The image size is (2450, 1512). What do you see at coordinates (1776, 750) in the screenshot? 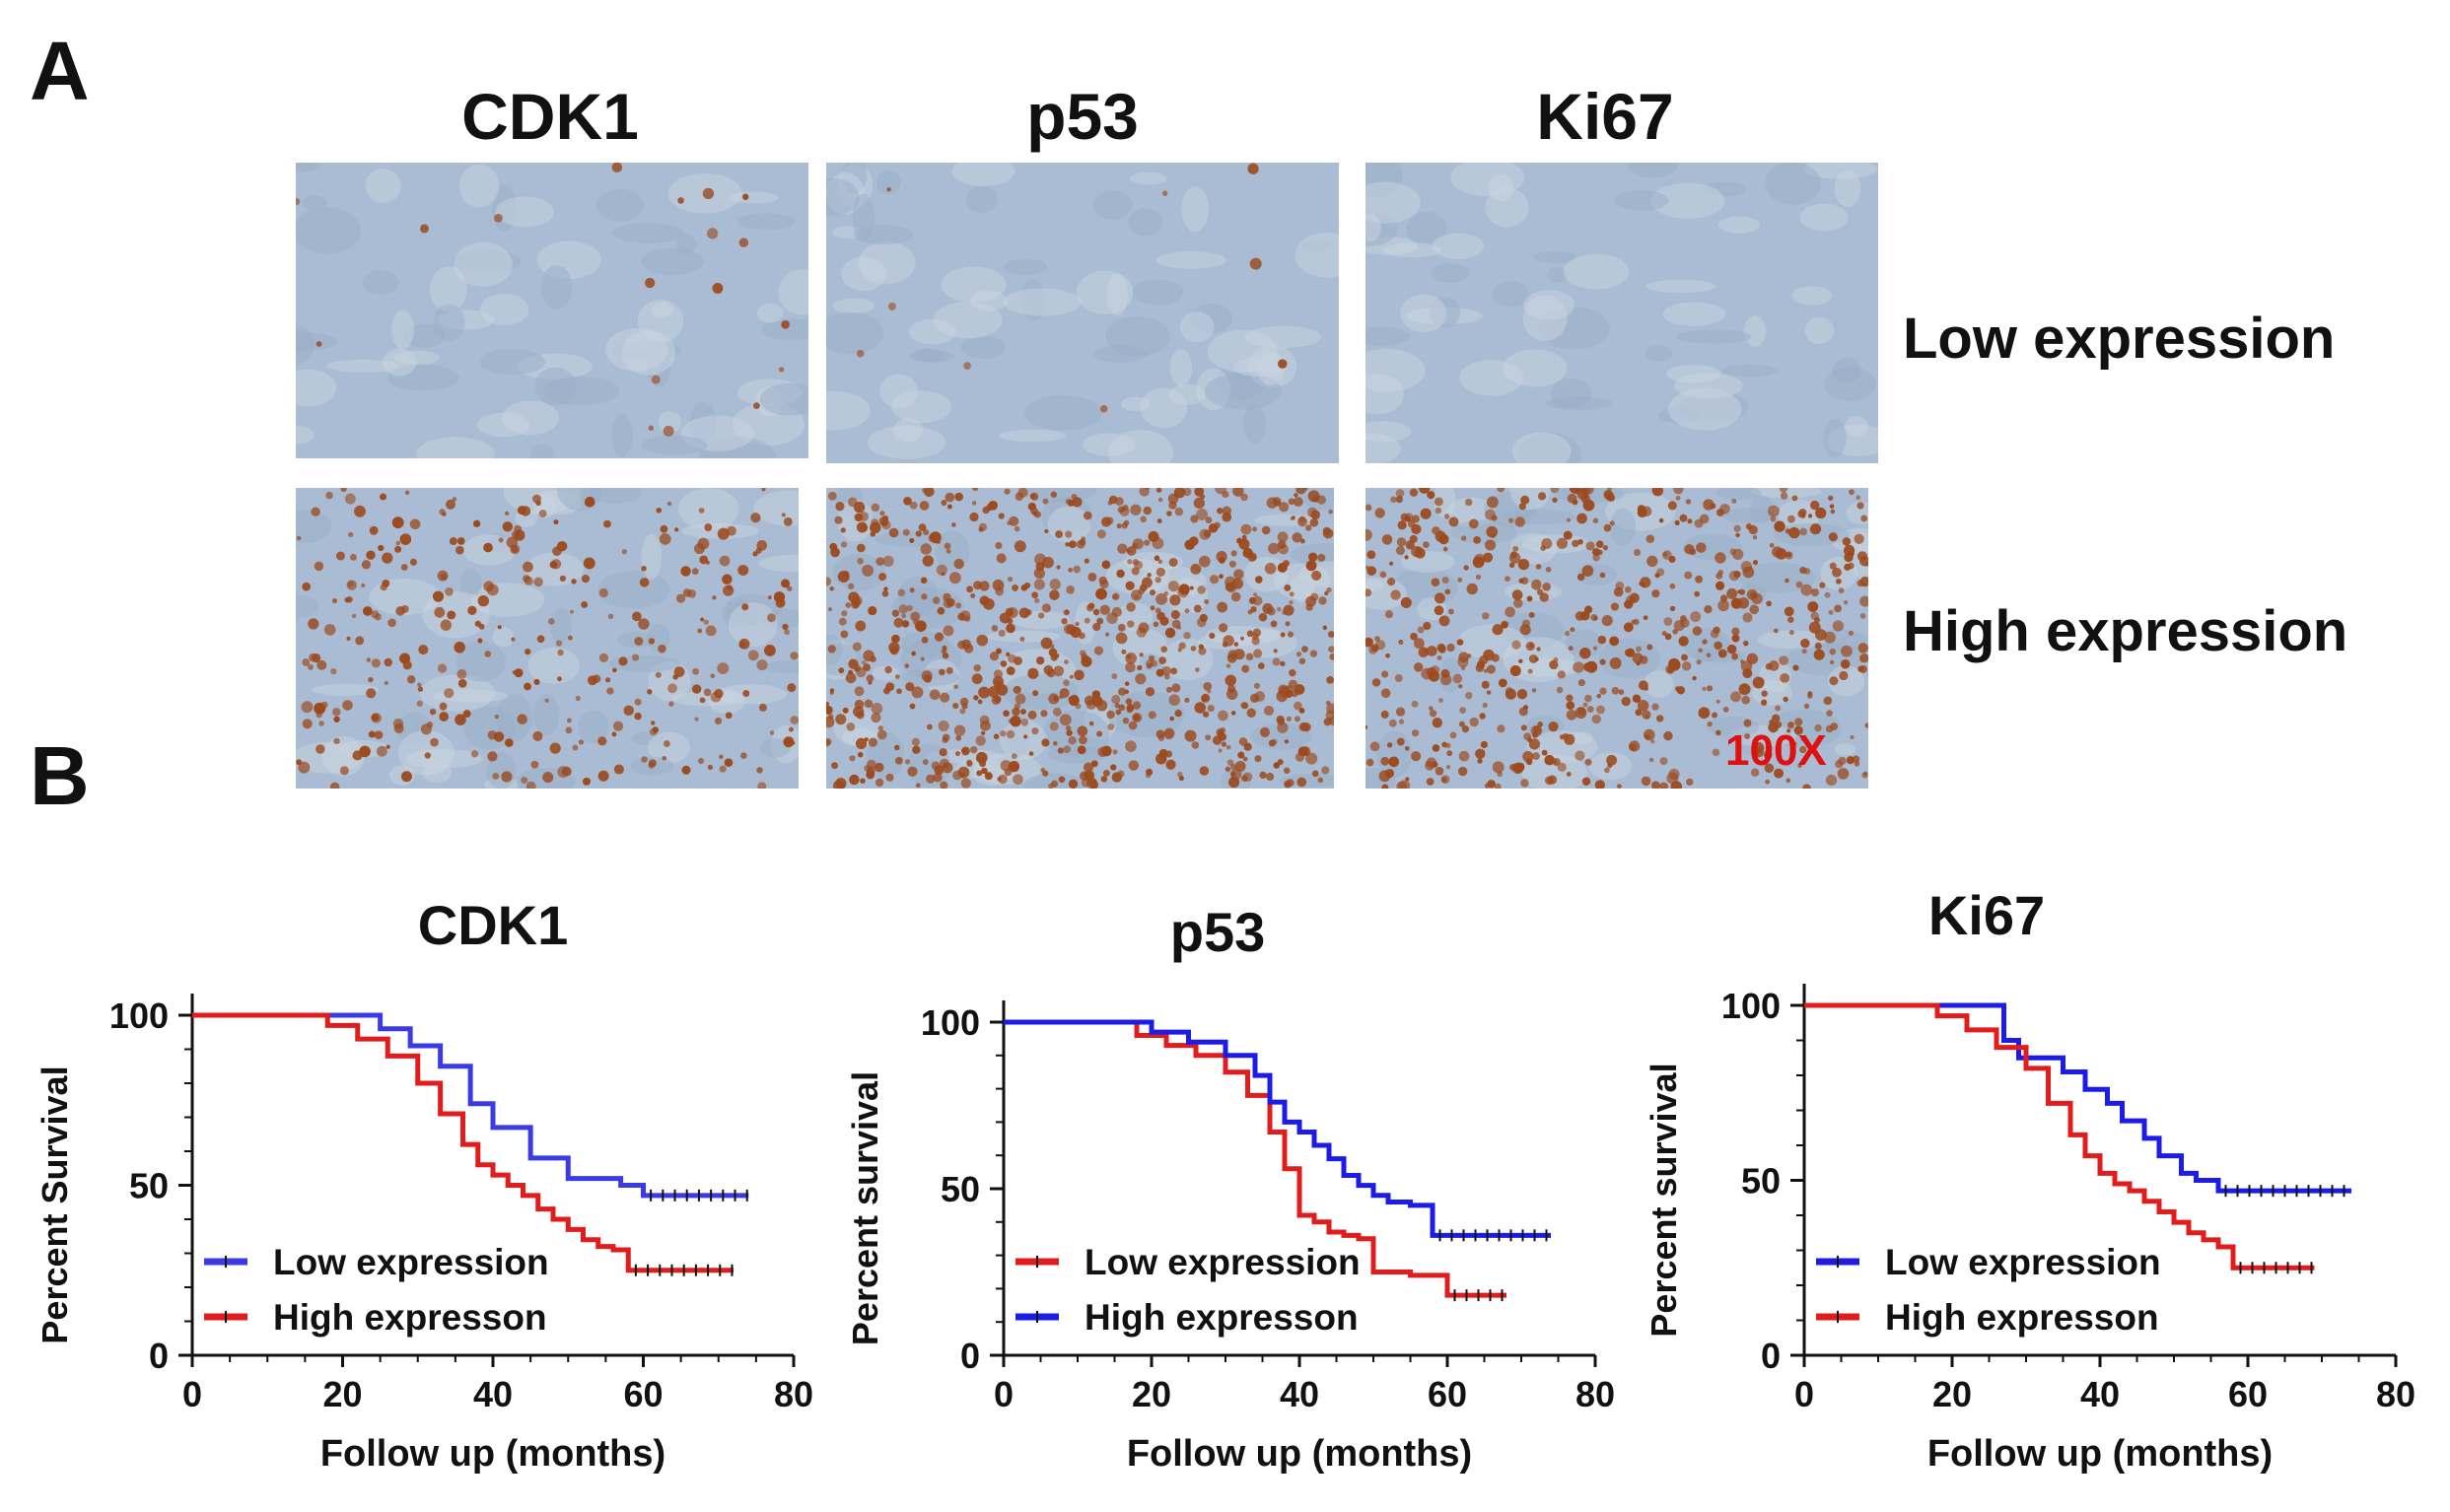
I see `magnification-label: 100X` at bounding box center [1776, 750].